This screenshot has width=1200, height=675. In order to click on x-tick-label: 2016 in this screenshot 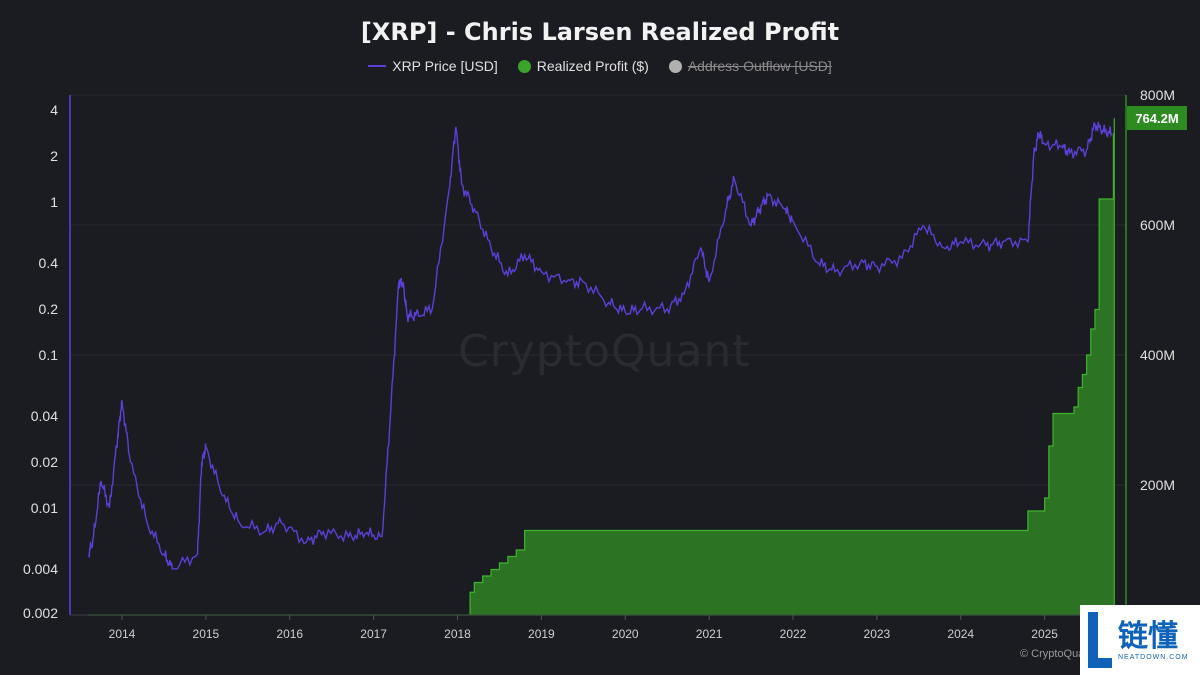, I will do `click(289, 634)`.